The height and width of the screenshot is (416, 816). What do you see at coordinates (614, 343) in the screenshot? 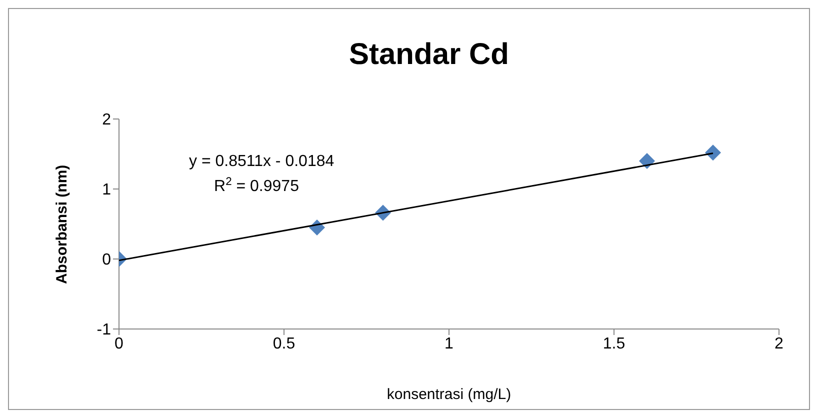
I see `x-tick-label: 1.5` at bounding box center [614, 343].